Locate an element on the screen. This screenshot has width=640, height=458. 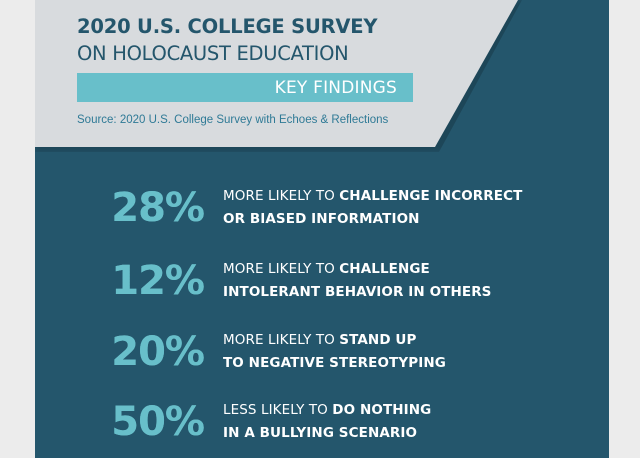
stat-emphasis: STAND UP is located at coordinates (378, 340).